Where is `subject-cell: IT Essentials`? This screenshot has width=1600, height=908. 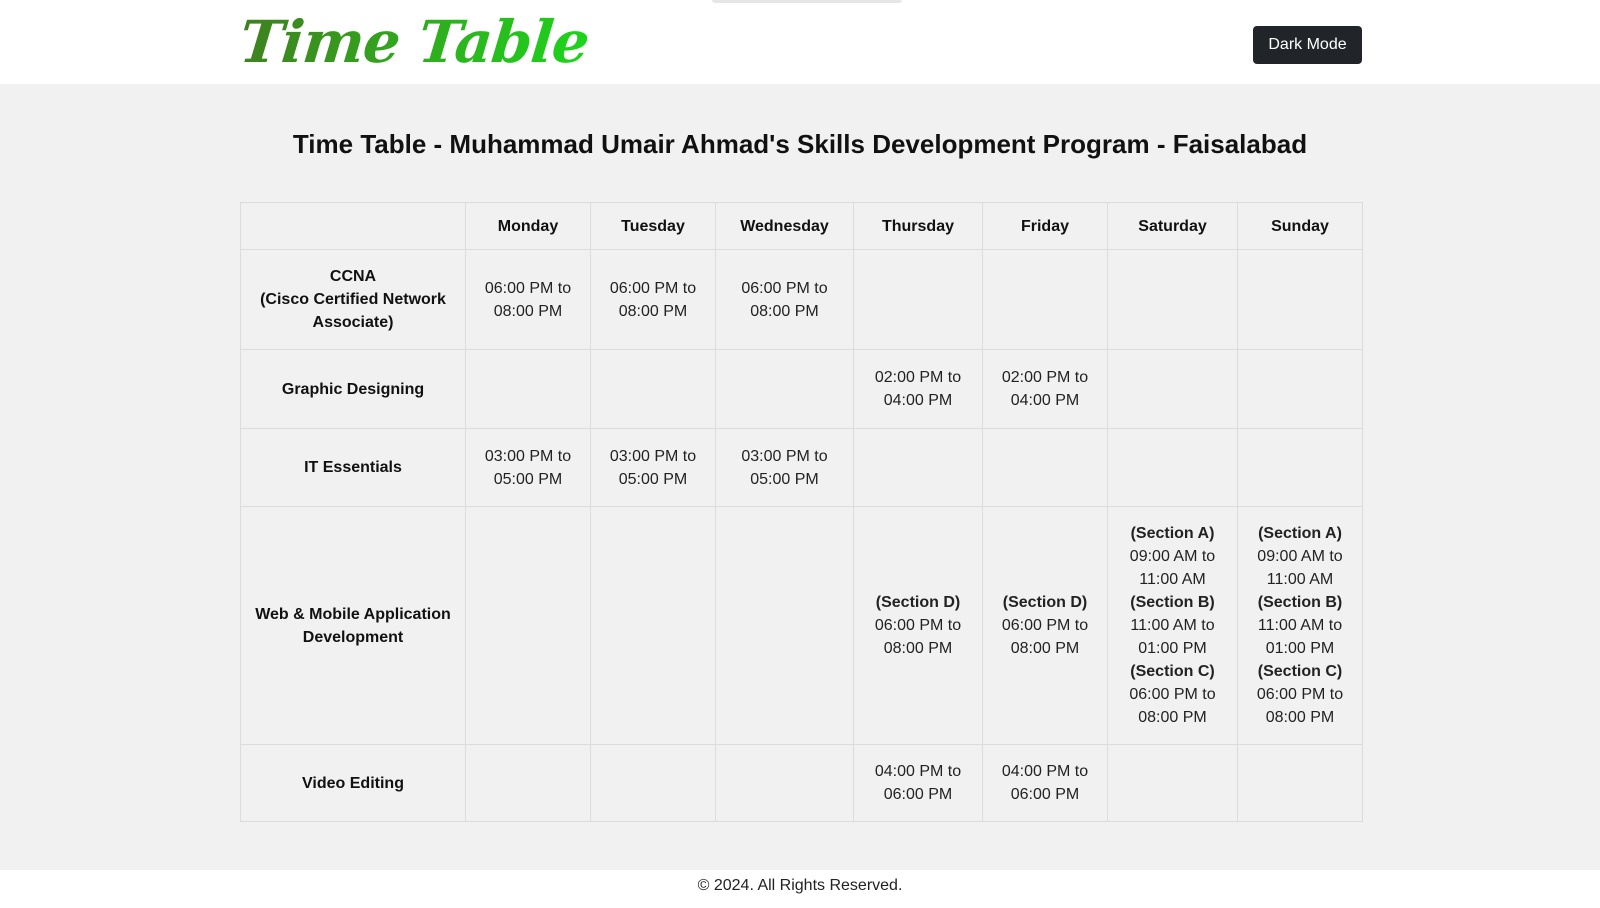 subject-cell: IT Essentials is located at coordinates (353, 467).